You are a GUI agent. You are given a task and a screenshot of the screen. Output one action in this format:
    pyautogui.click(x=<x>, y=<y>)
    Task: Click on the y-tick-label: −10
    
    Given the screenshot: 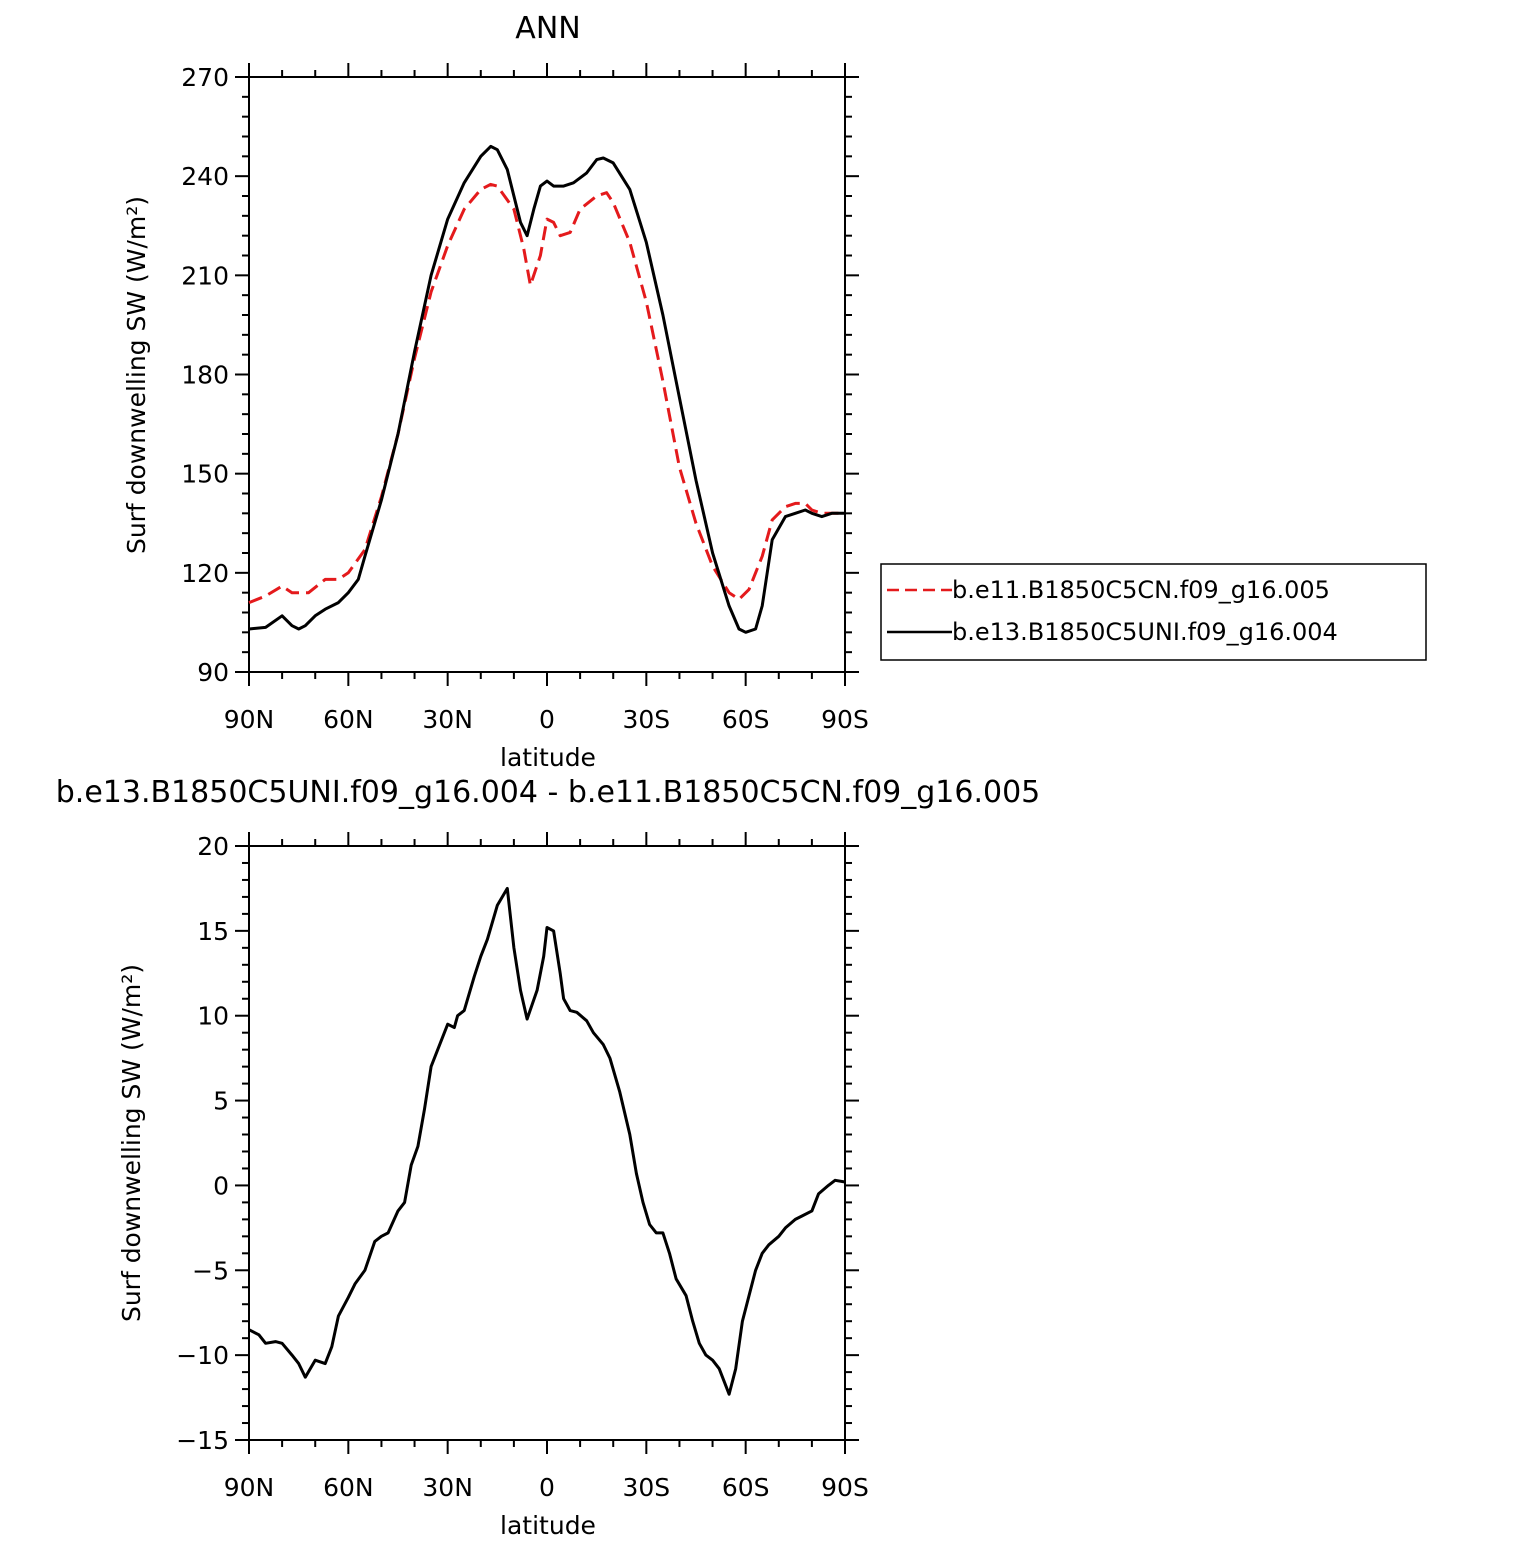 What is the action you would take?
    pyautogui.click(x=202, y=1355)
    